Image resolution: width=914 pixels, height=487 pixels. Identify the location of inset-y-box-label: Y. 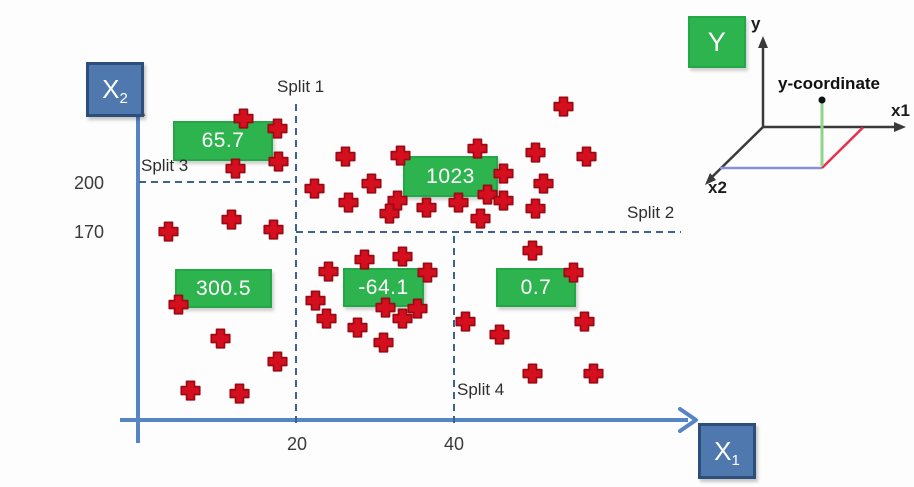
(717, 41).